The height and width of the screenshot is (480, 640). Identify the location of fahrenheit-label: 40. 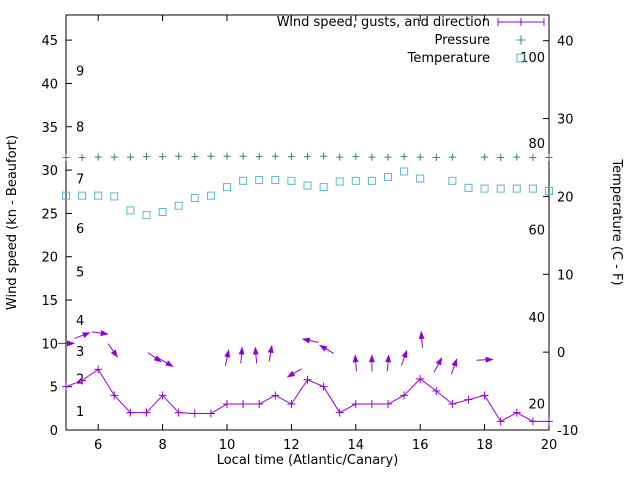
(536, 318).